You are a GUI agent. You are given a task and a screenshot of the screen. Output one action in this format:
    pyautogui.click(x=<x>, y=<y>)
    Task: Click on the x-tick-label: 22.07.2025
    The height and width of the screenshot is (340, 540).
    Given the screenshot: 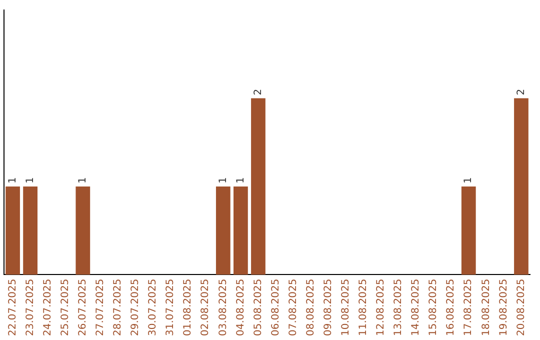 What is the action you would take?
    pyautogui.click(x=12, y=307)
    